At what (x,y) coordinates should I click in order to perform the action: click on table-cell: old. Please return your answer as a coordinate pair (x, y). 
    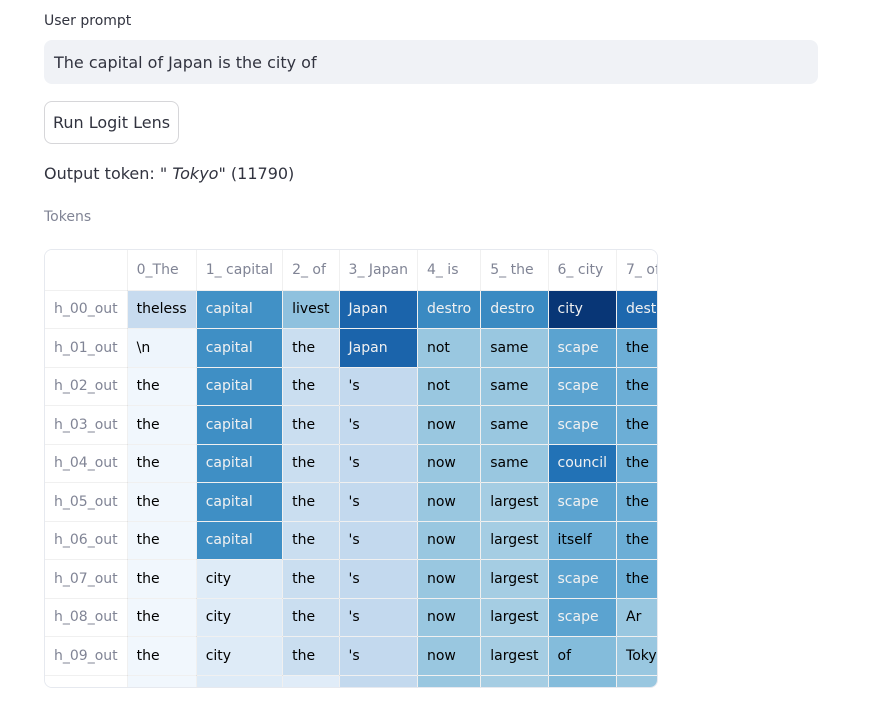
    Looking at the image, I should click on (311, 681).